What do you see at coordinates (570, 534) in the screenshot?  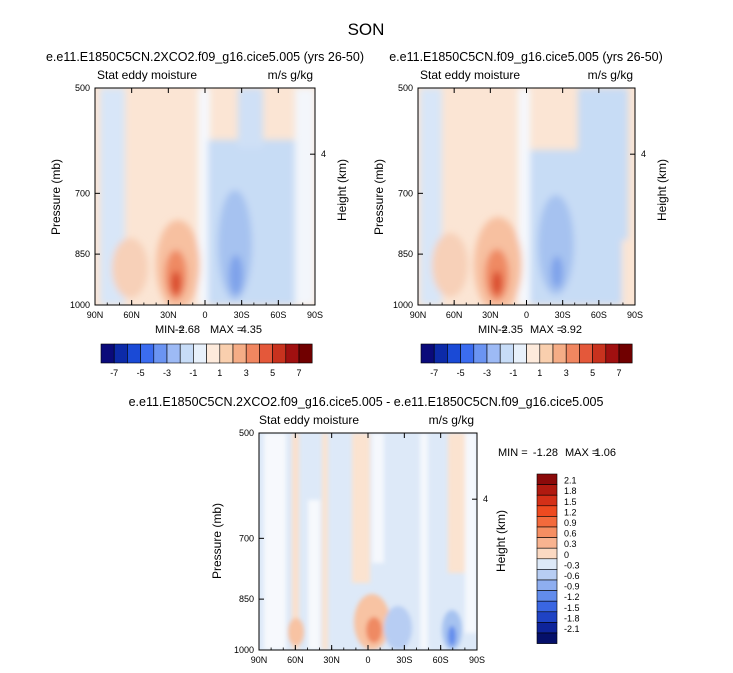 I see `colorbar-label: 0.6` at bounding box center [570, 534].